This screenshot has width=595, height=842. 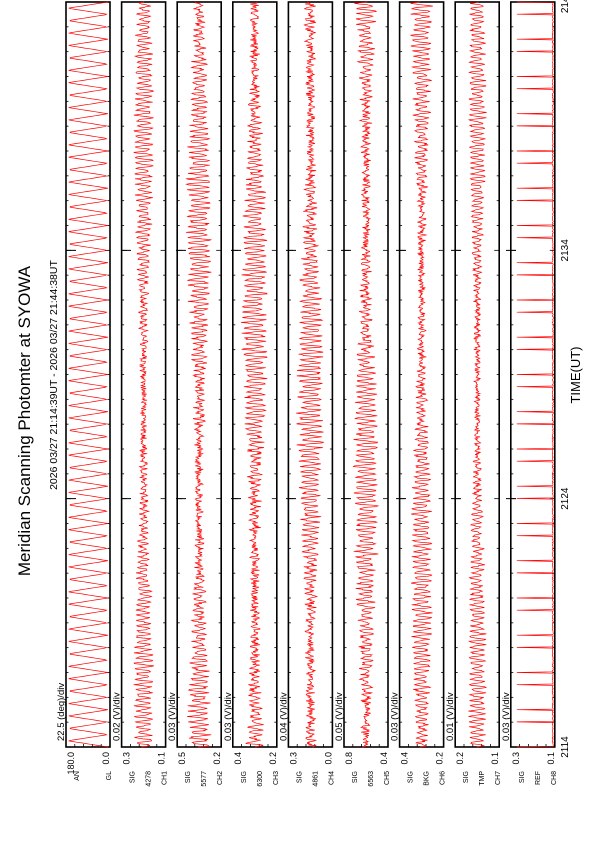 I want to click on panel-side-label: TMP, so click(x=482, y=778).